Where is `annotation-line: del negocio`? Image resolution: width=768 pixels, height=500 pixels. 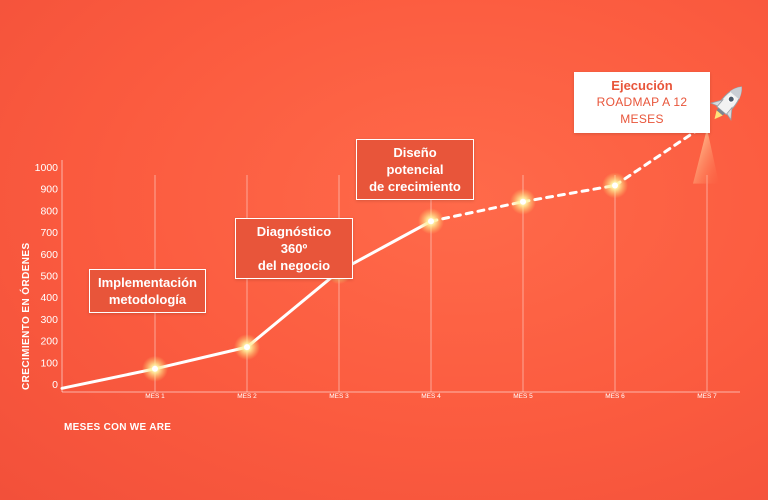 annotation-line: del negocio is located at coordinates (294, 265).